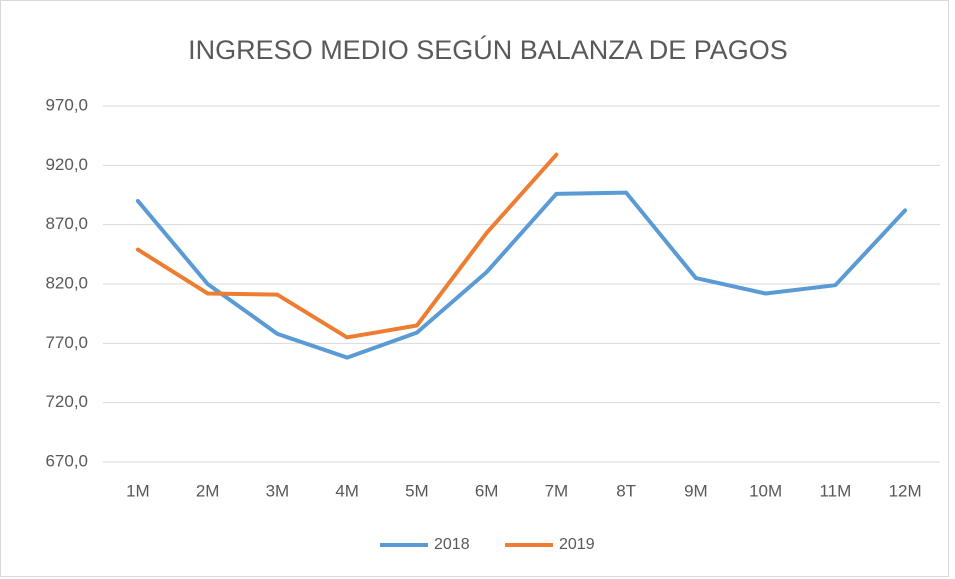 This screenshot has height=579, width=955. Describe the element at coordinates (278, 490) in the screenshot. I see `x-tick-label: 3M` at that location.